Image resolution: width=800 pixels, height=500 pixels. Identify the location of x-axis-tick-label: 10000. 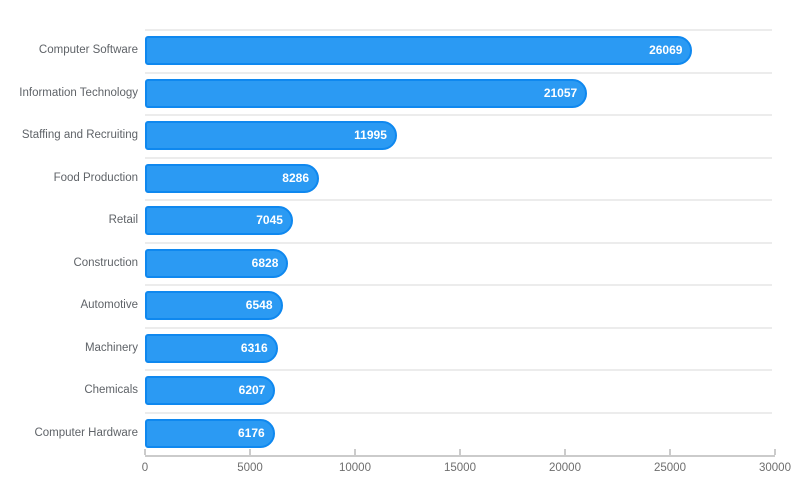
(355, 468).